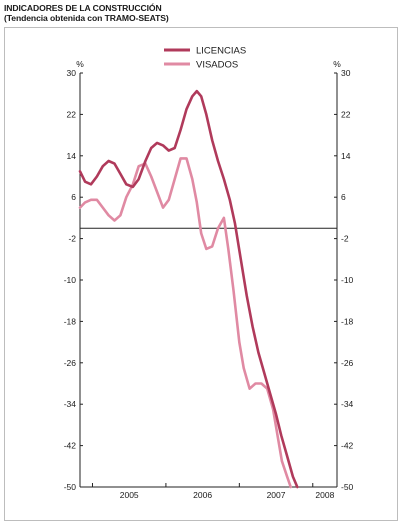  What do you see at coordinates (129, 495) in the screenshot?
I see `x-tick-label: 2005` at bounding box center [129, 495].